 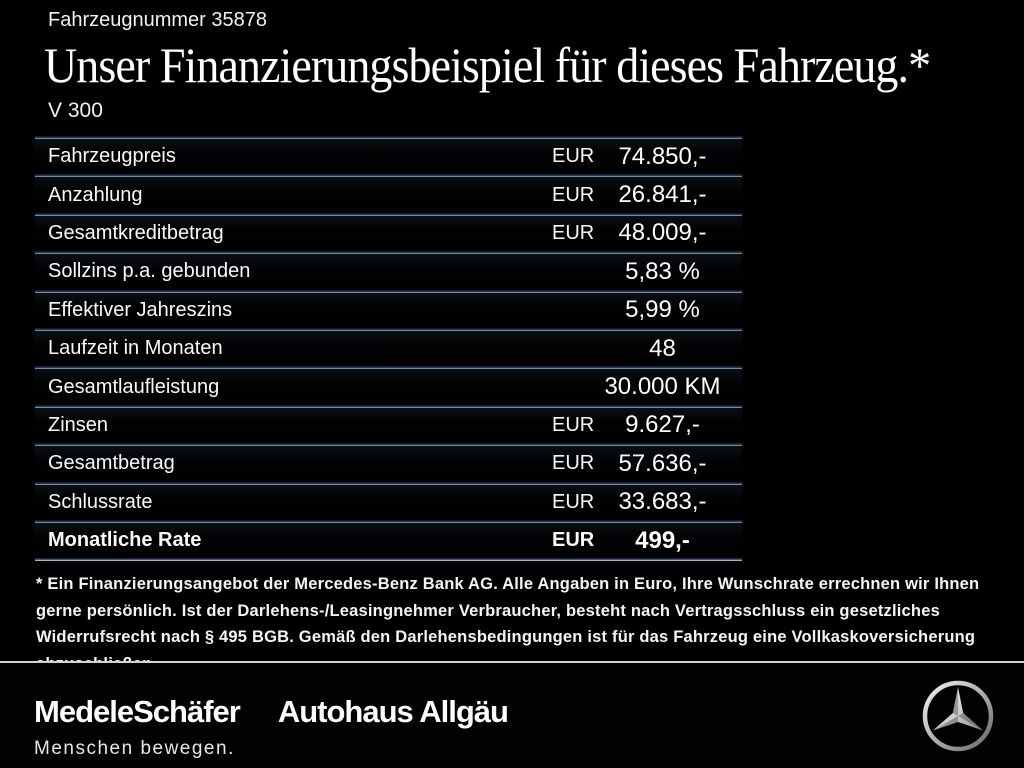 I want to click on financing-table-row: Fahrzeugpreis EUR 74.850,-, so click(x=388, y=157).